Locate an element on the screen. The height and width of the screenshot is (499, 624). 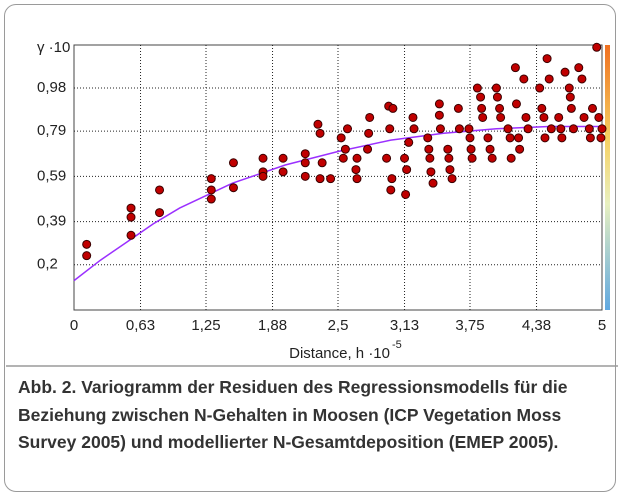
x-axis-label: Distance, h ·10 is located at coordinates (339, 353).